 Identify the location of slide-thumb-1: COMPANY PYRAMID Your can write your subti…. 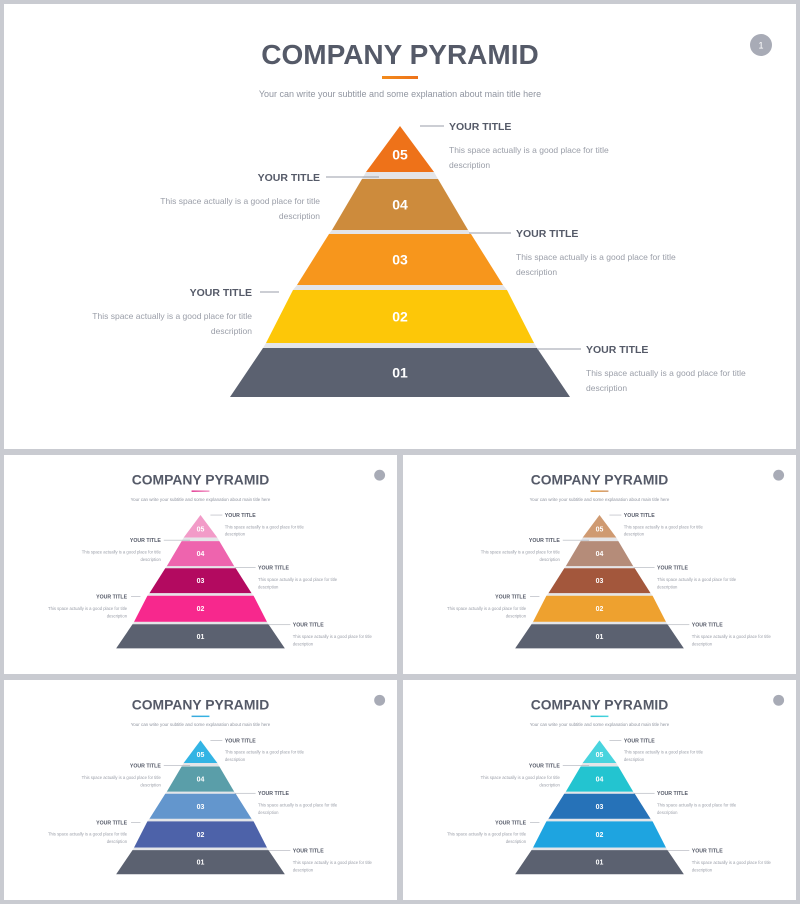
(200, 564).